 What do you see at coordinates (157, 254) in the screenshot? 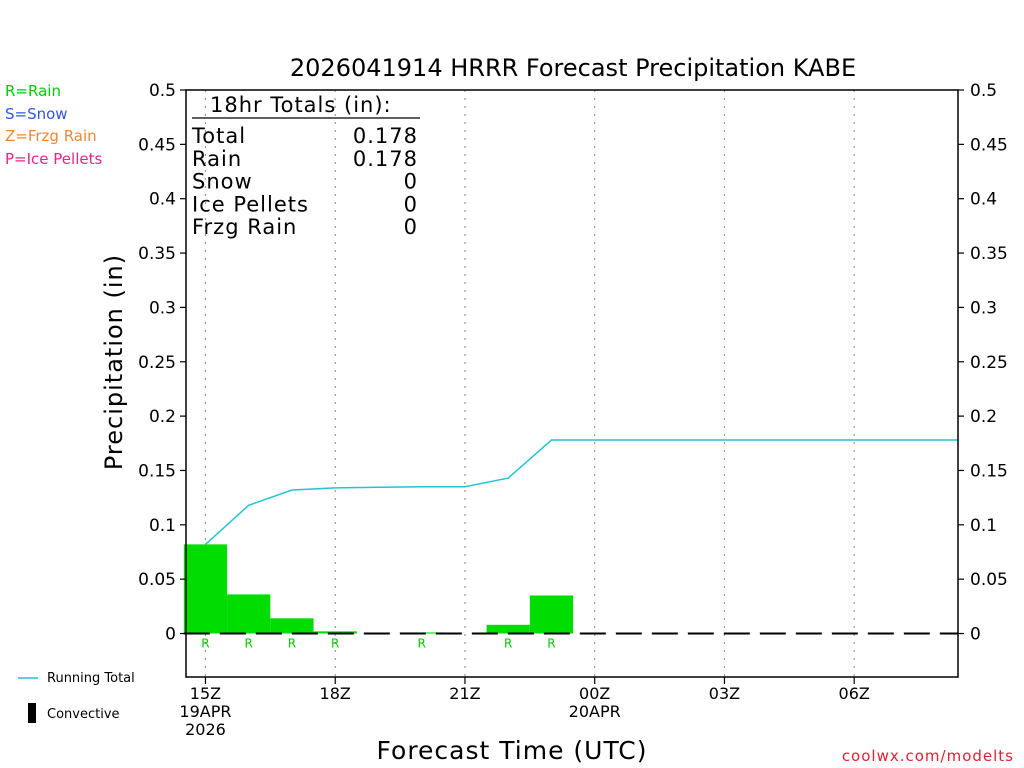
I see `y-tick-label-left: 0.35` at bounding box center [157, 254].